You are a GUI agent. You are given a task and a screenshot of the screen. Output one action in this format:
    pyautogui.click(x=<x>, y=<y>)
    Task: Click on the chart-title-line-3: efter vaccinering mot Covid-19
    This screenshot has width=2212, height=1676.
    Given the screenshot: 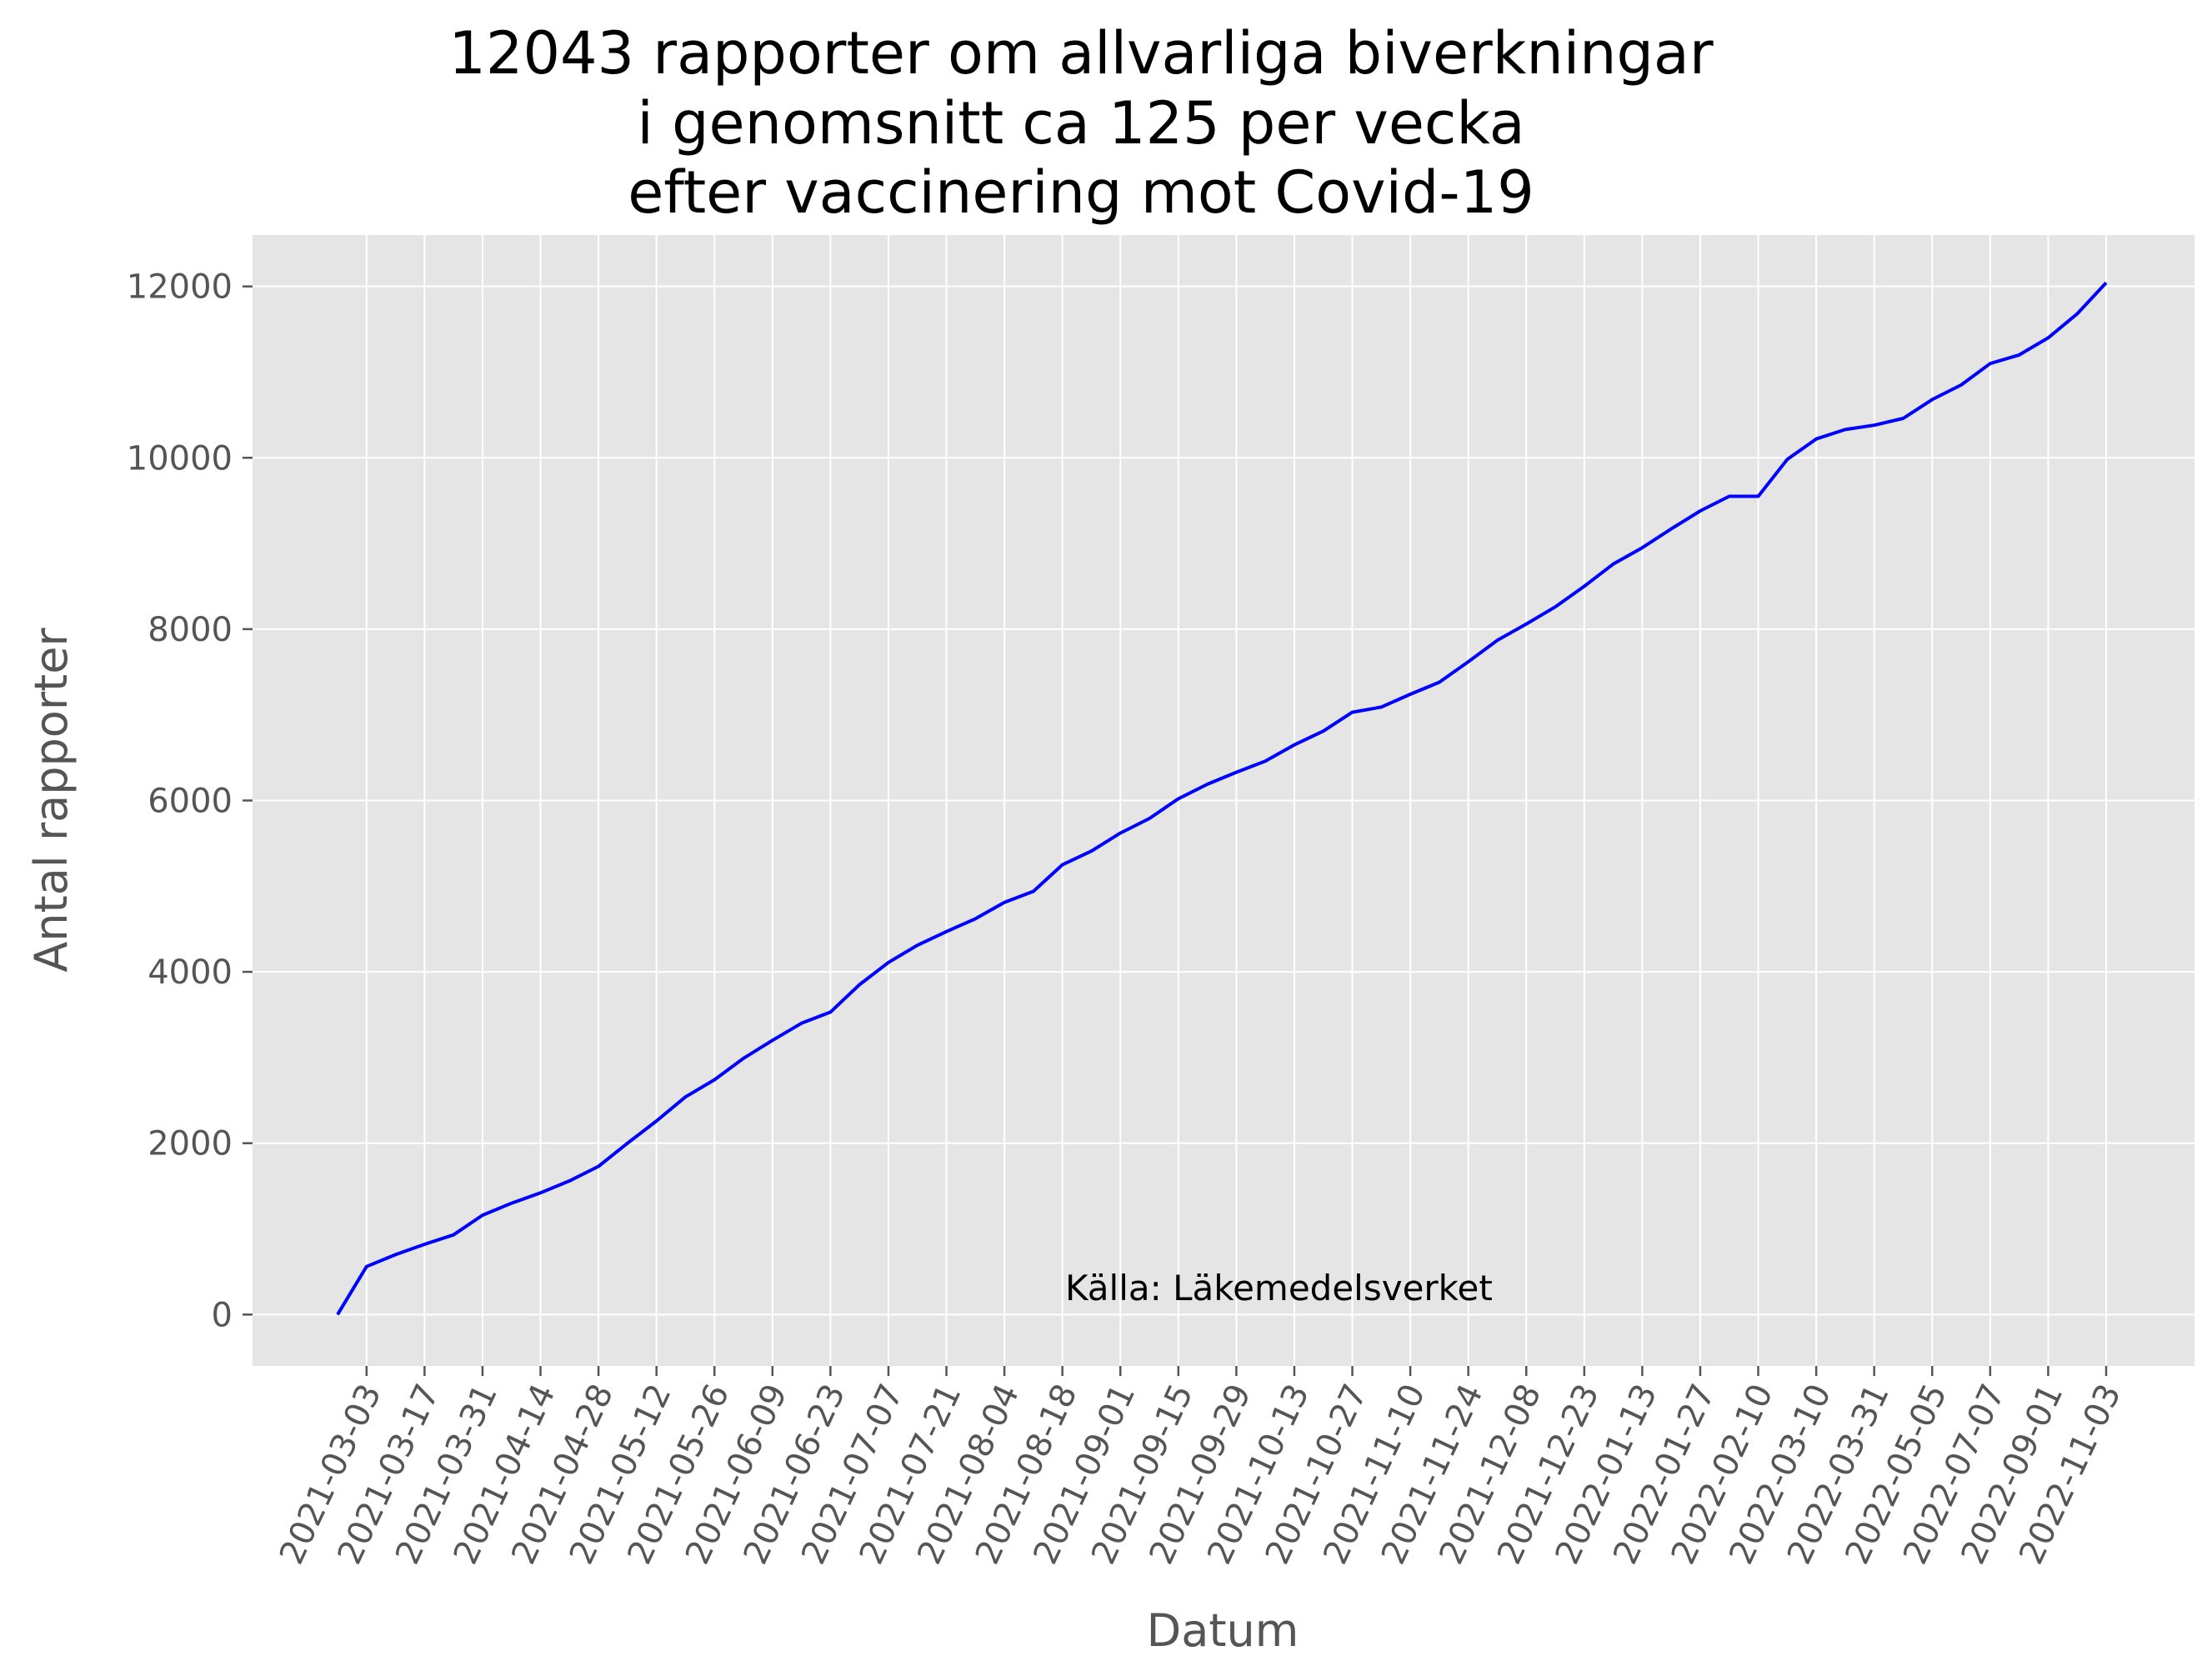 What is the action you would take?
    pyautogui.click(x=1081, y=192)
    